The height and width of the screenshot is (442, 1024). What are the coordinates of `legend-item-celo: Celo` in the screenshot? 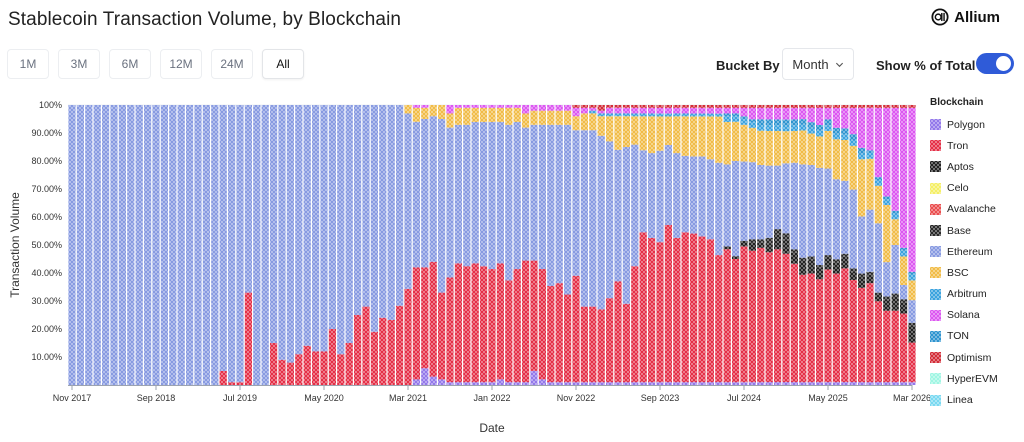 It's located at (964, 188).